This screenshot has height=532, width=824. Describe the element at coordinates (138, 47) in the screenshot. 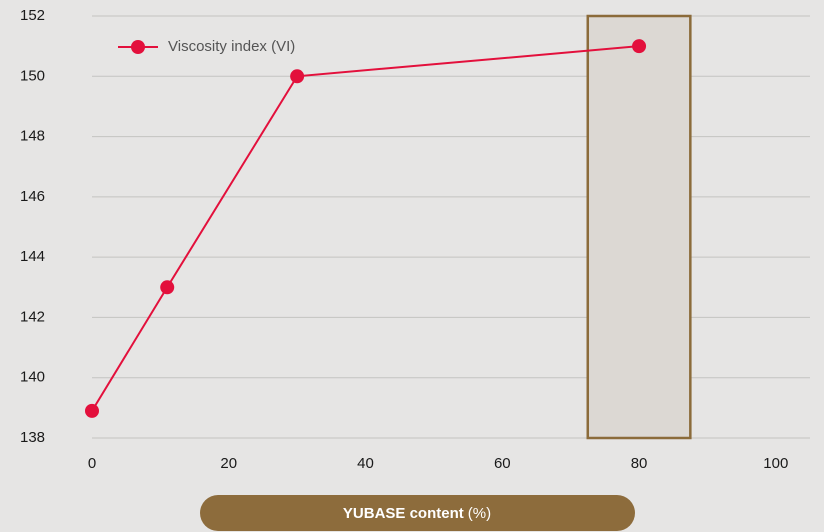

I see `legend-marker` at that location.